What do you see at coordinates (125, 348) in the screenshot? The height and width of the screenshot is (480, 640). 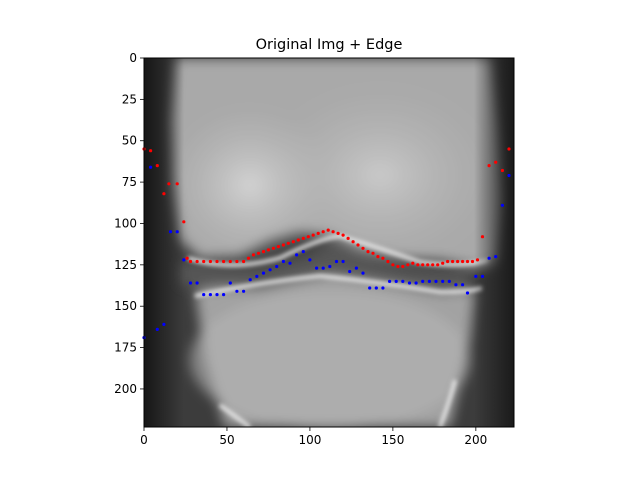 I see `y-tick-label: 175` at bounding box center [125, 348].